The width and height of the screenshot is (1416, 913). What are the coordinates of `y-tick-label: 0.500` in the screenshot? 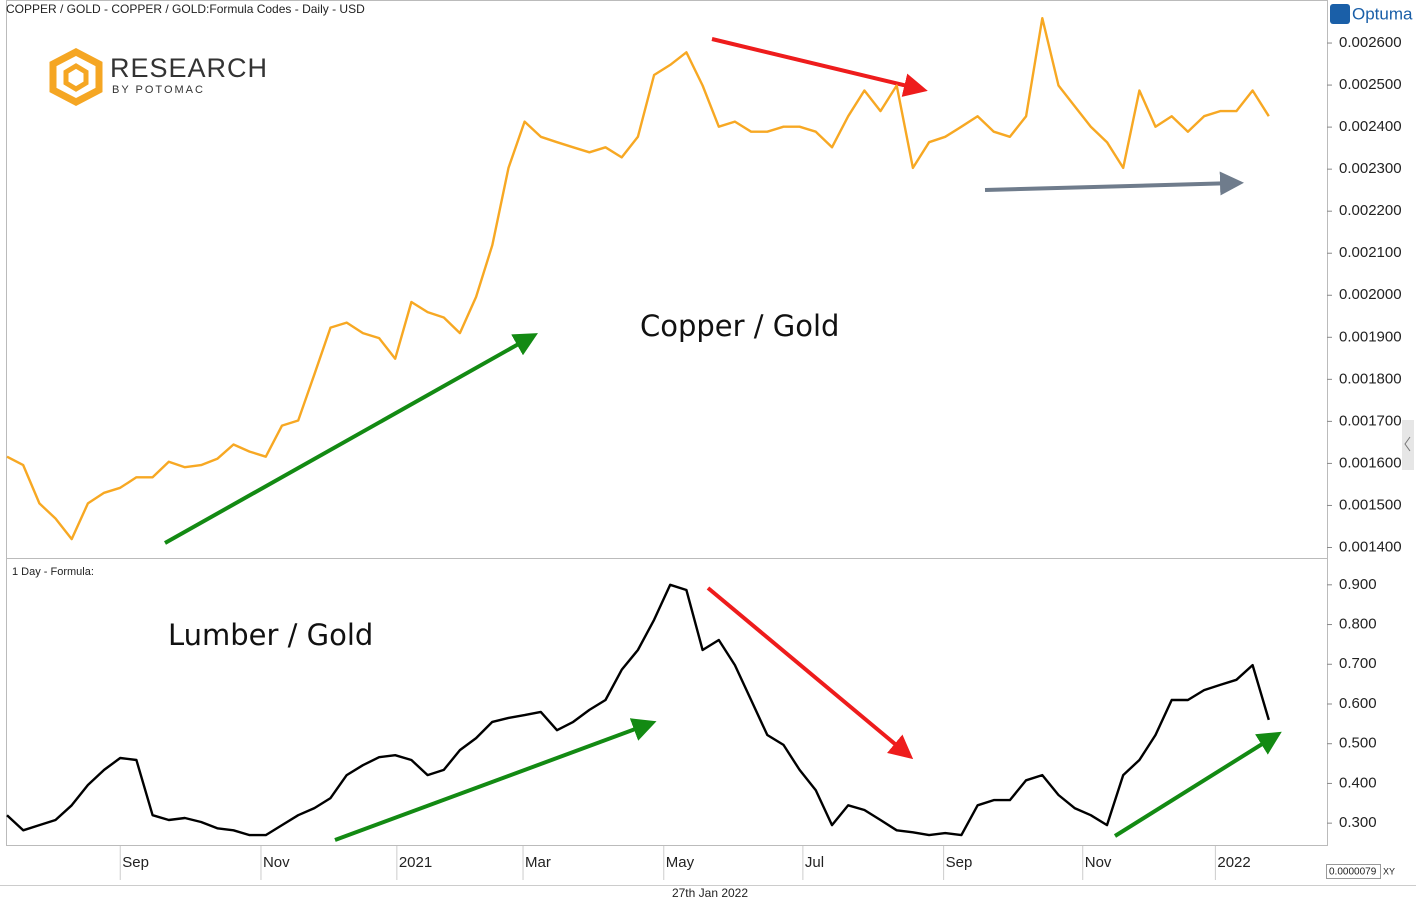 It's located at (1358, 743).